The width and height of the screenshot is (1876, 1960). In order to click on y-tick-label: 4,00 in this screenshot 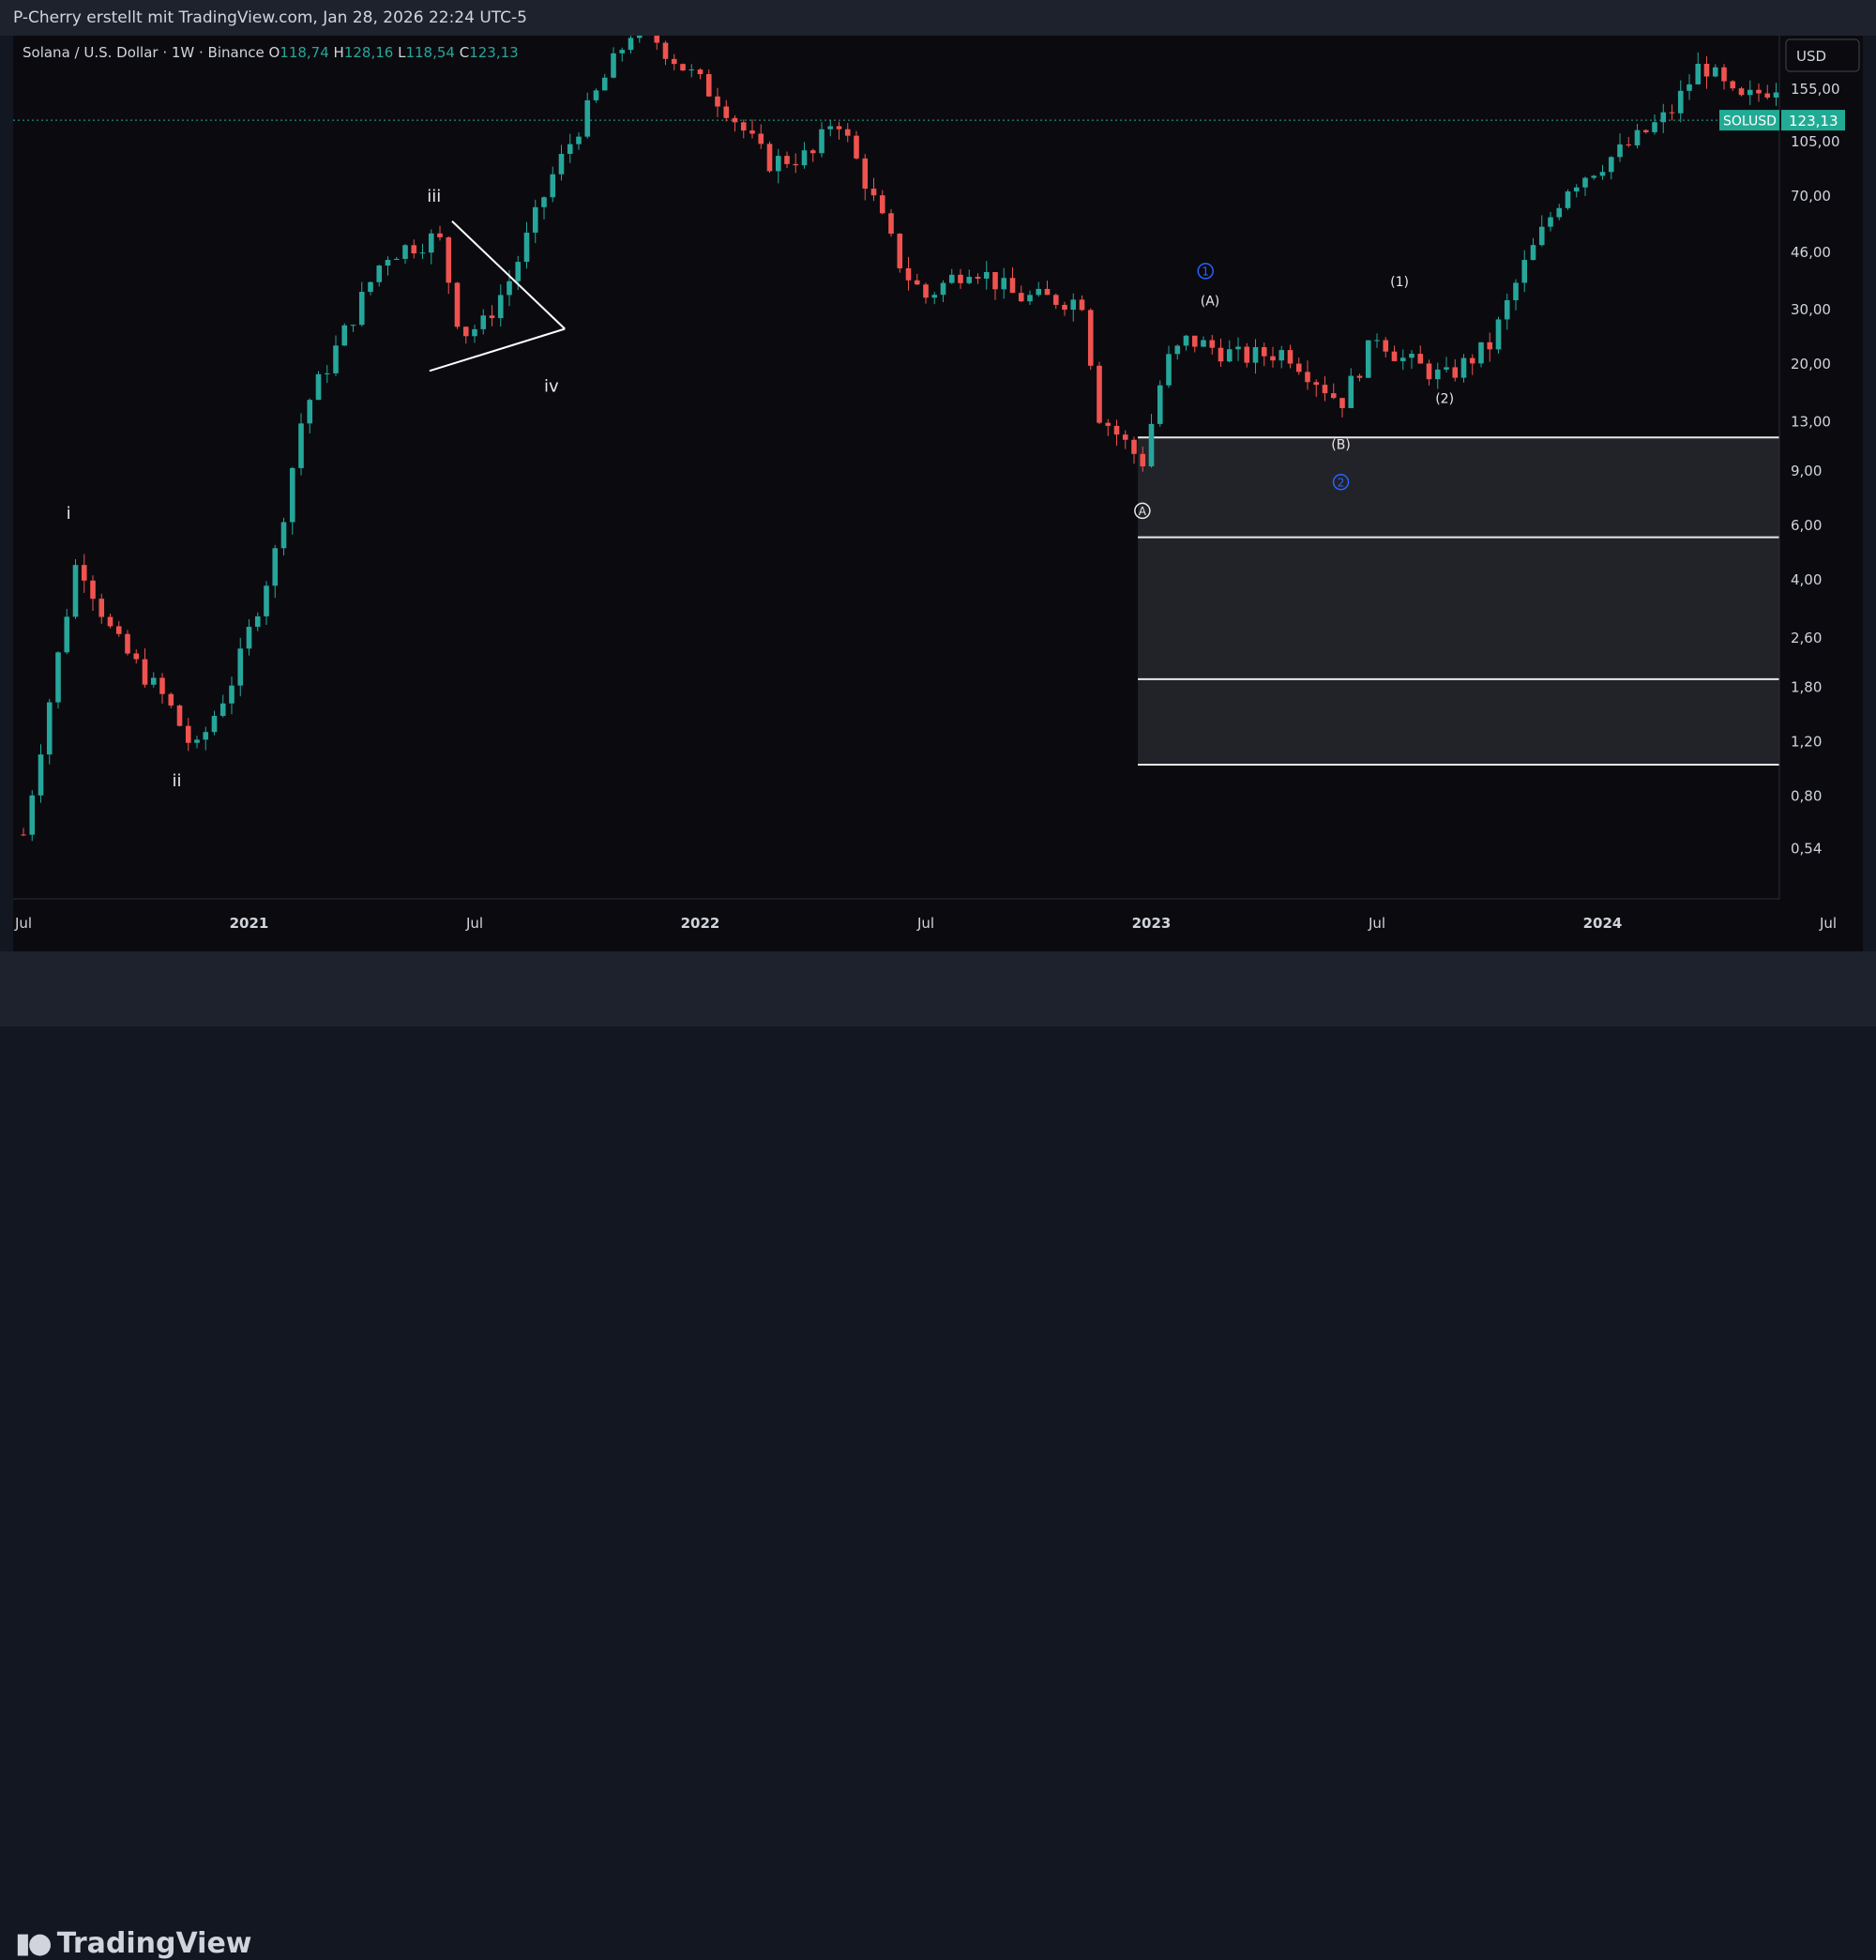, I will do `click(1806, 579)`.